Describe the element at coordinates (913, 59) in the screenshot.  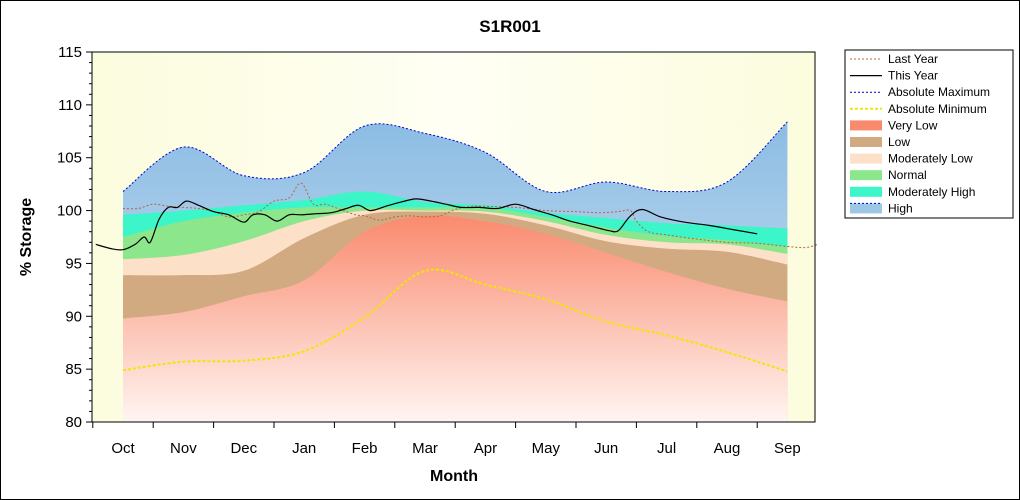
I see `legend-label-last-year: Last Year` at that location.